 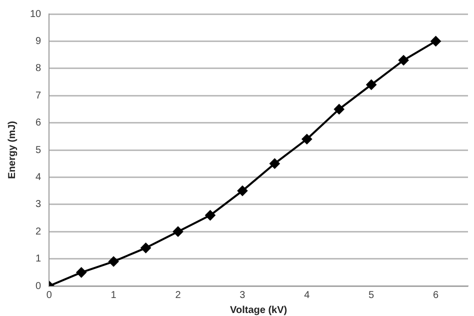 I want to click on x-tick-label: 1, so click(x=113, y=295).